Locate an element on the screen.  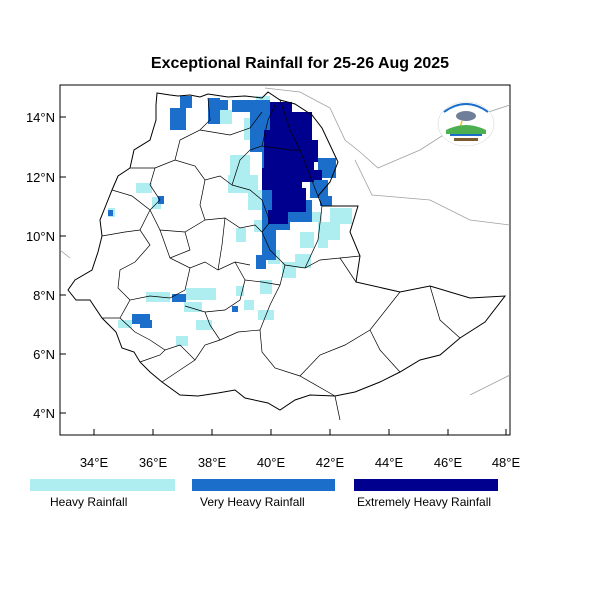
lat-label-14n: 14°N is located at coordinates (40, 117).